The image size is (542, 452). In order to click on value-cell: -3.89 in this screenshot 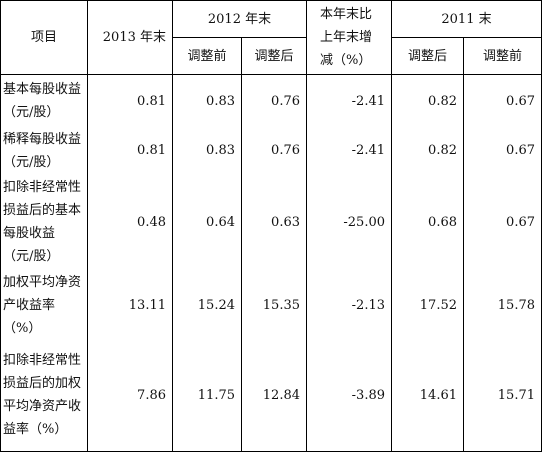, I will do `click(349, 395)`.